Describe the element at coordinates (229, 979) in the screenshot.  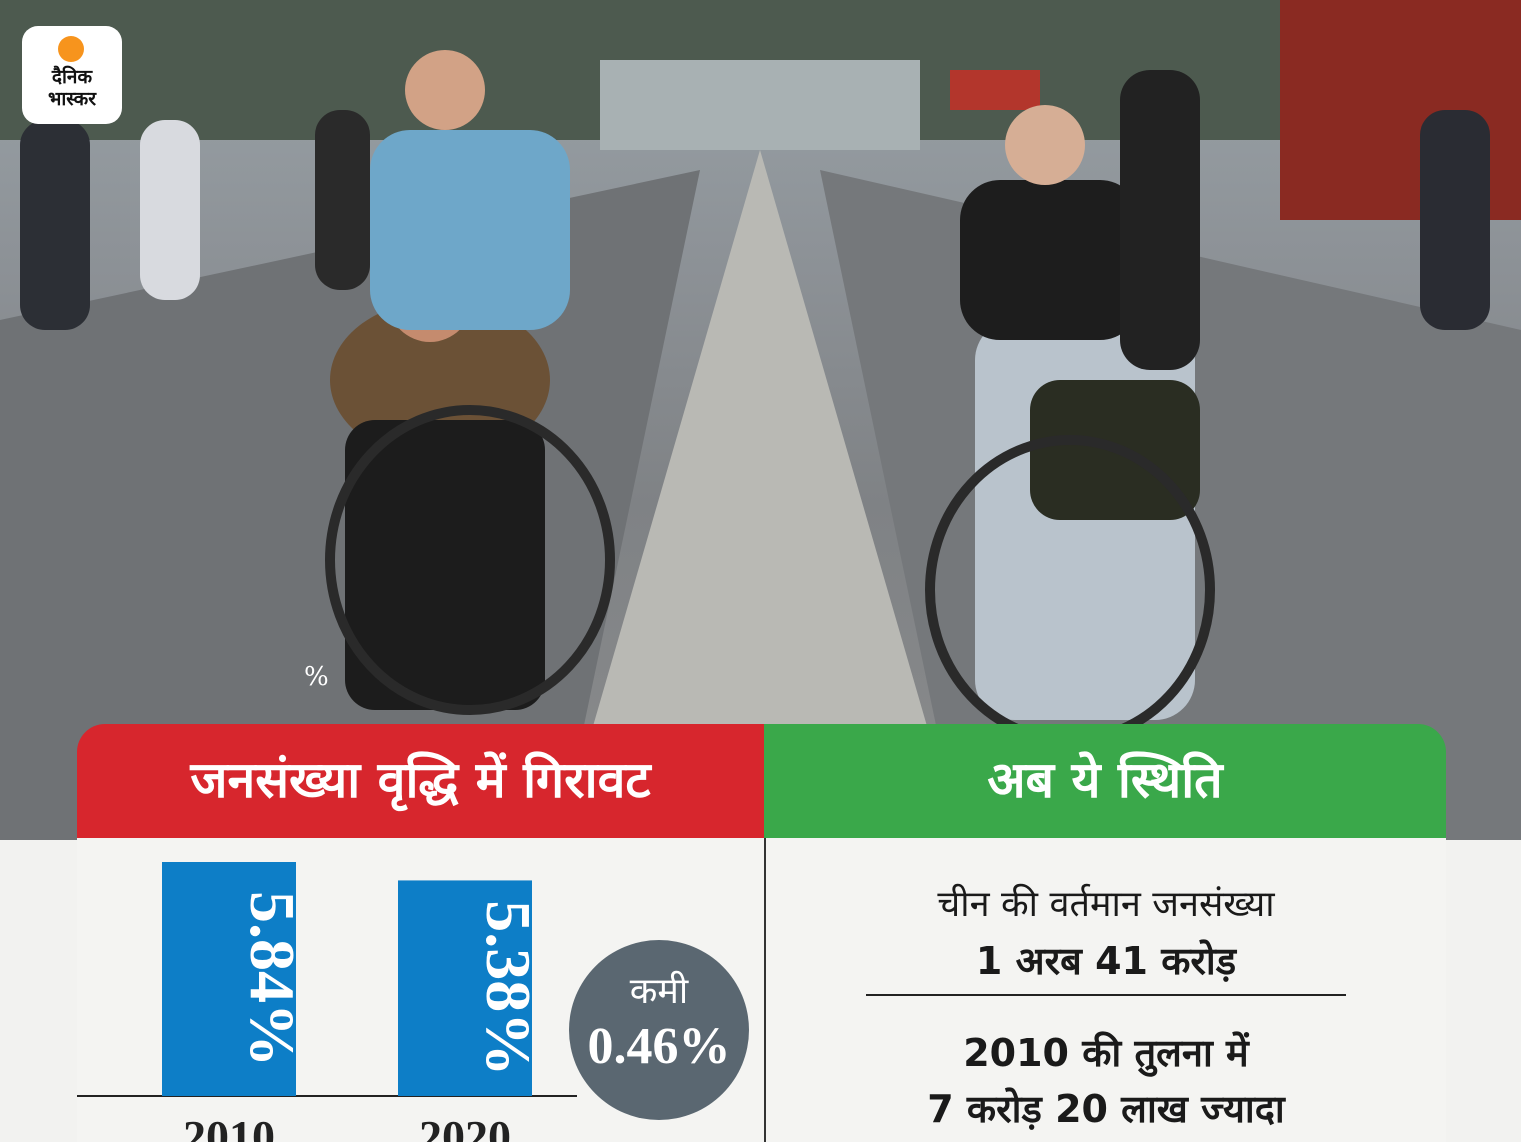
I see `bar-2010` at that location.